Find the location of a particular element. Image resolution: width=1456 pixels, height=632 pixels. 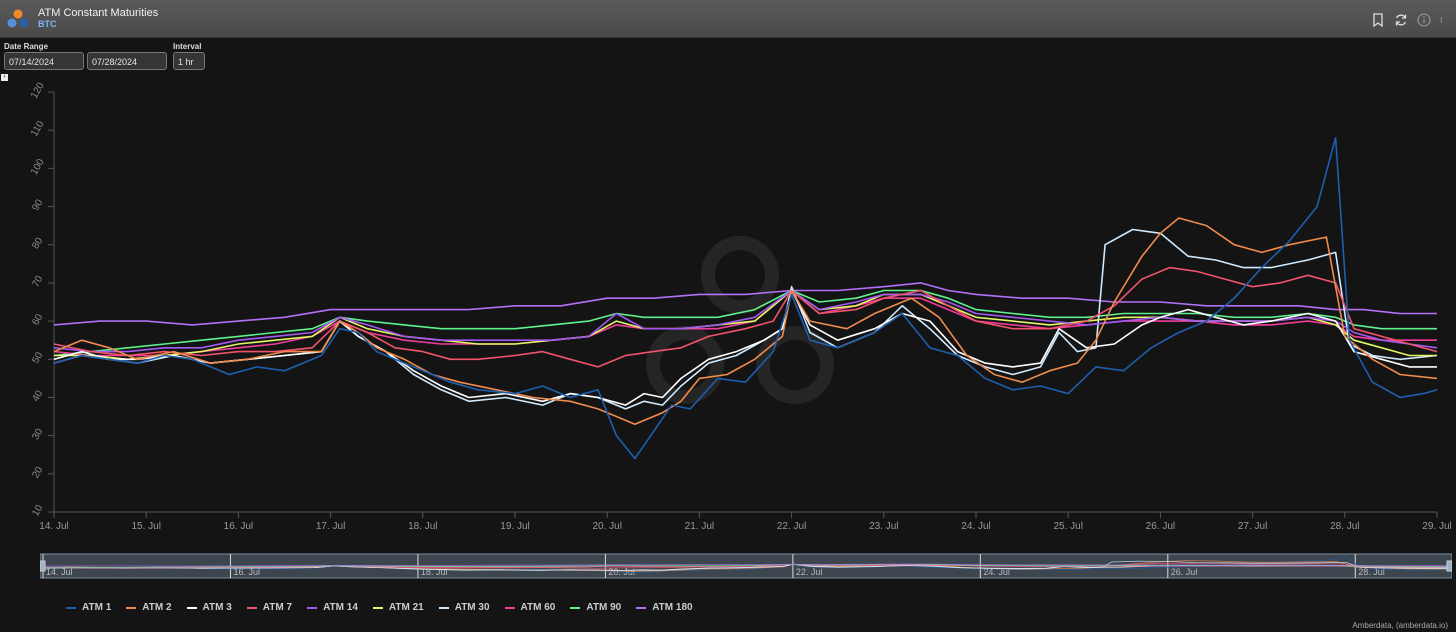

y-axis-tick-label: 10 is located at coordinates (37, 511).